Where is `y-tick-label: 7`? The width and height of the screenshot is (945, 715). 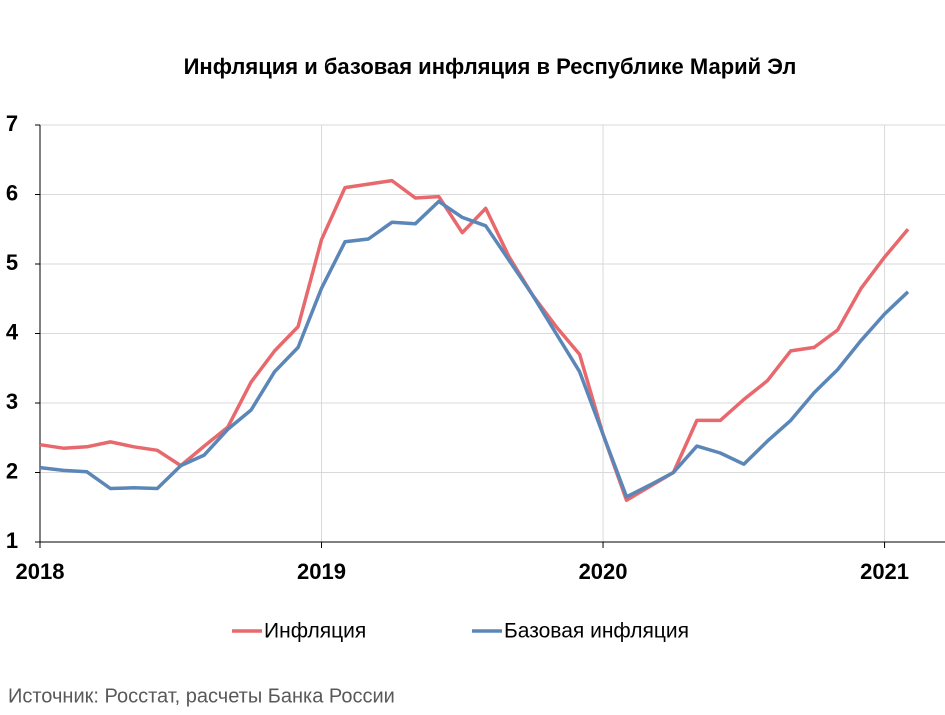
y-tick-label: 7 is located at coordinates (12, 123).